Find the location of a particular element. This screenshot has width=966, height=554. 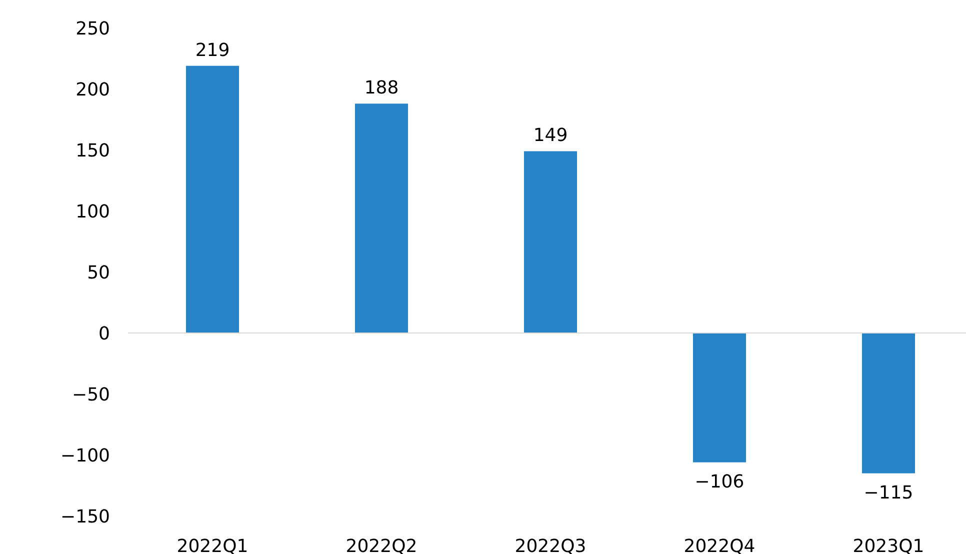

y-tick-label: 100 is located at coordinates (93, 211).